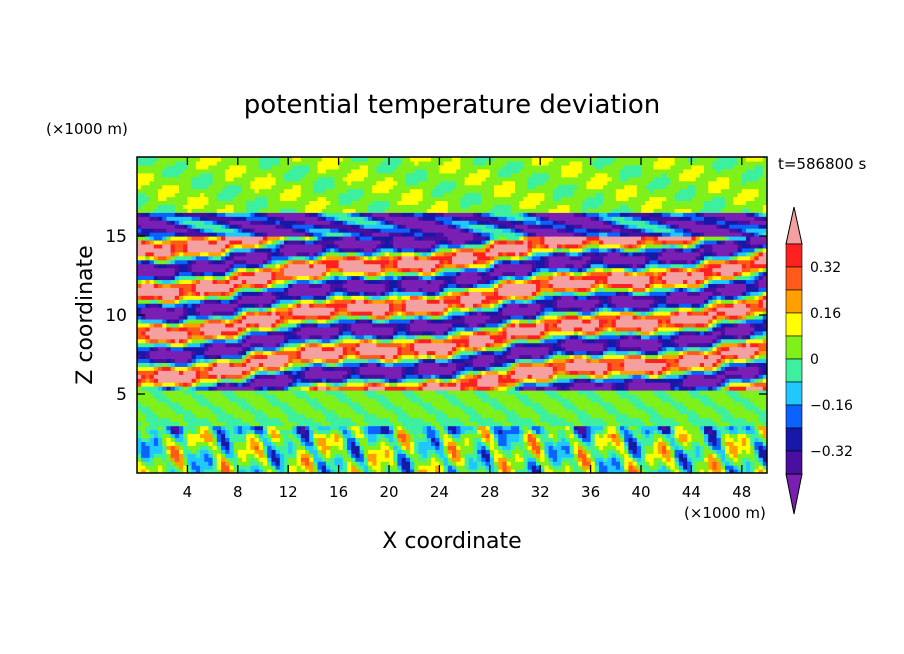 This screenshot has height=654, width=904. Describe the element at coordinates (513, 368) in the screenshot. I see `contour-cell-2052` at that location.